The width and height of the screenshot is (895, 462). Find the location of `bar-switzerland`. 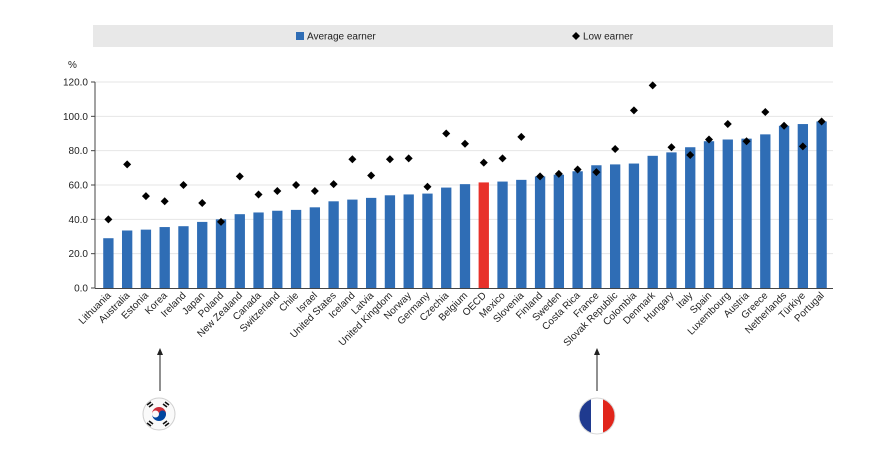

bar-switzerland is located at coordinates (277, 249).